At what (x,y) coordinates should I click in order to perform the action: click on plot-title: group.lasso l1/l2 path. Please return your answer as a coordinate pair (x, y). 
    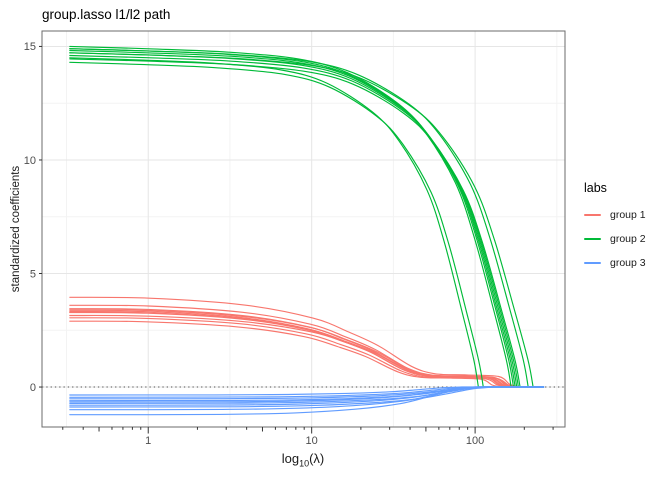
    Looking at the image, I should click on (106, 14).